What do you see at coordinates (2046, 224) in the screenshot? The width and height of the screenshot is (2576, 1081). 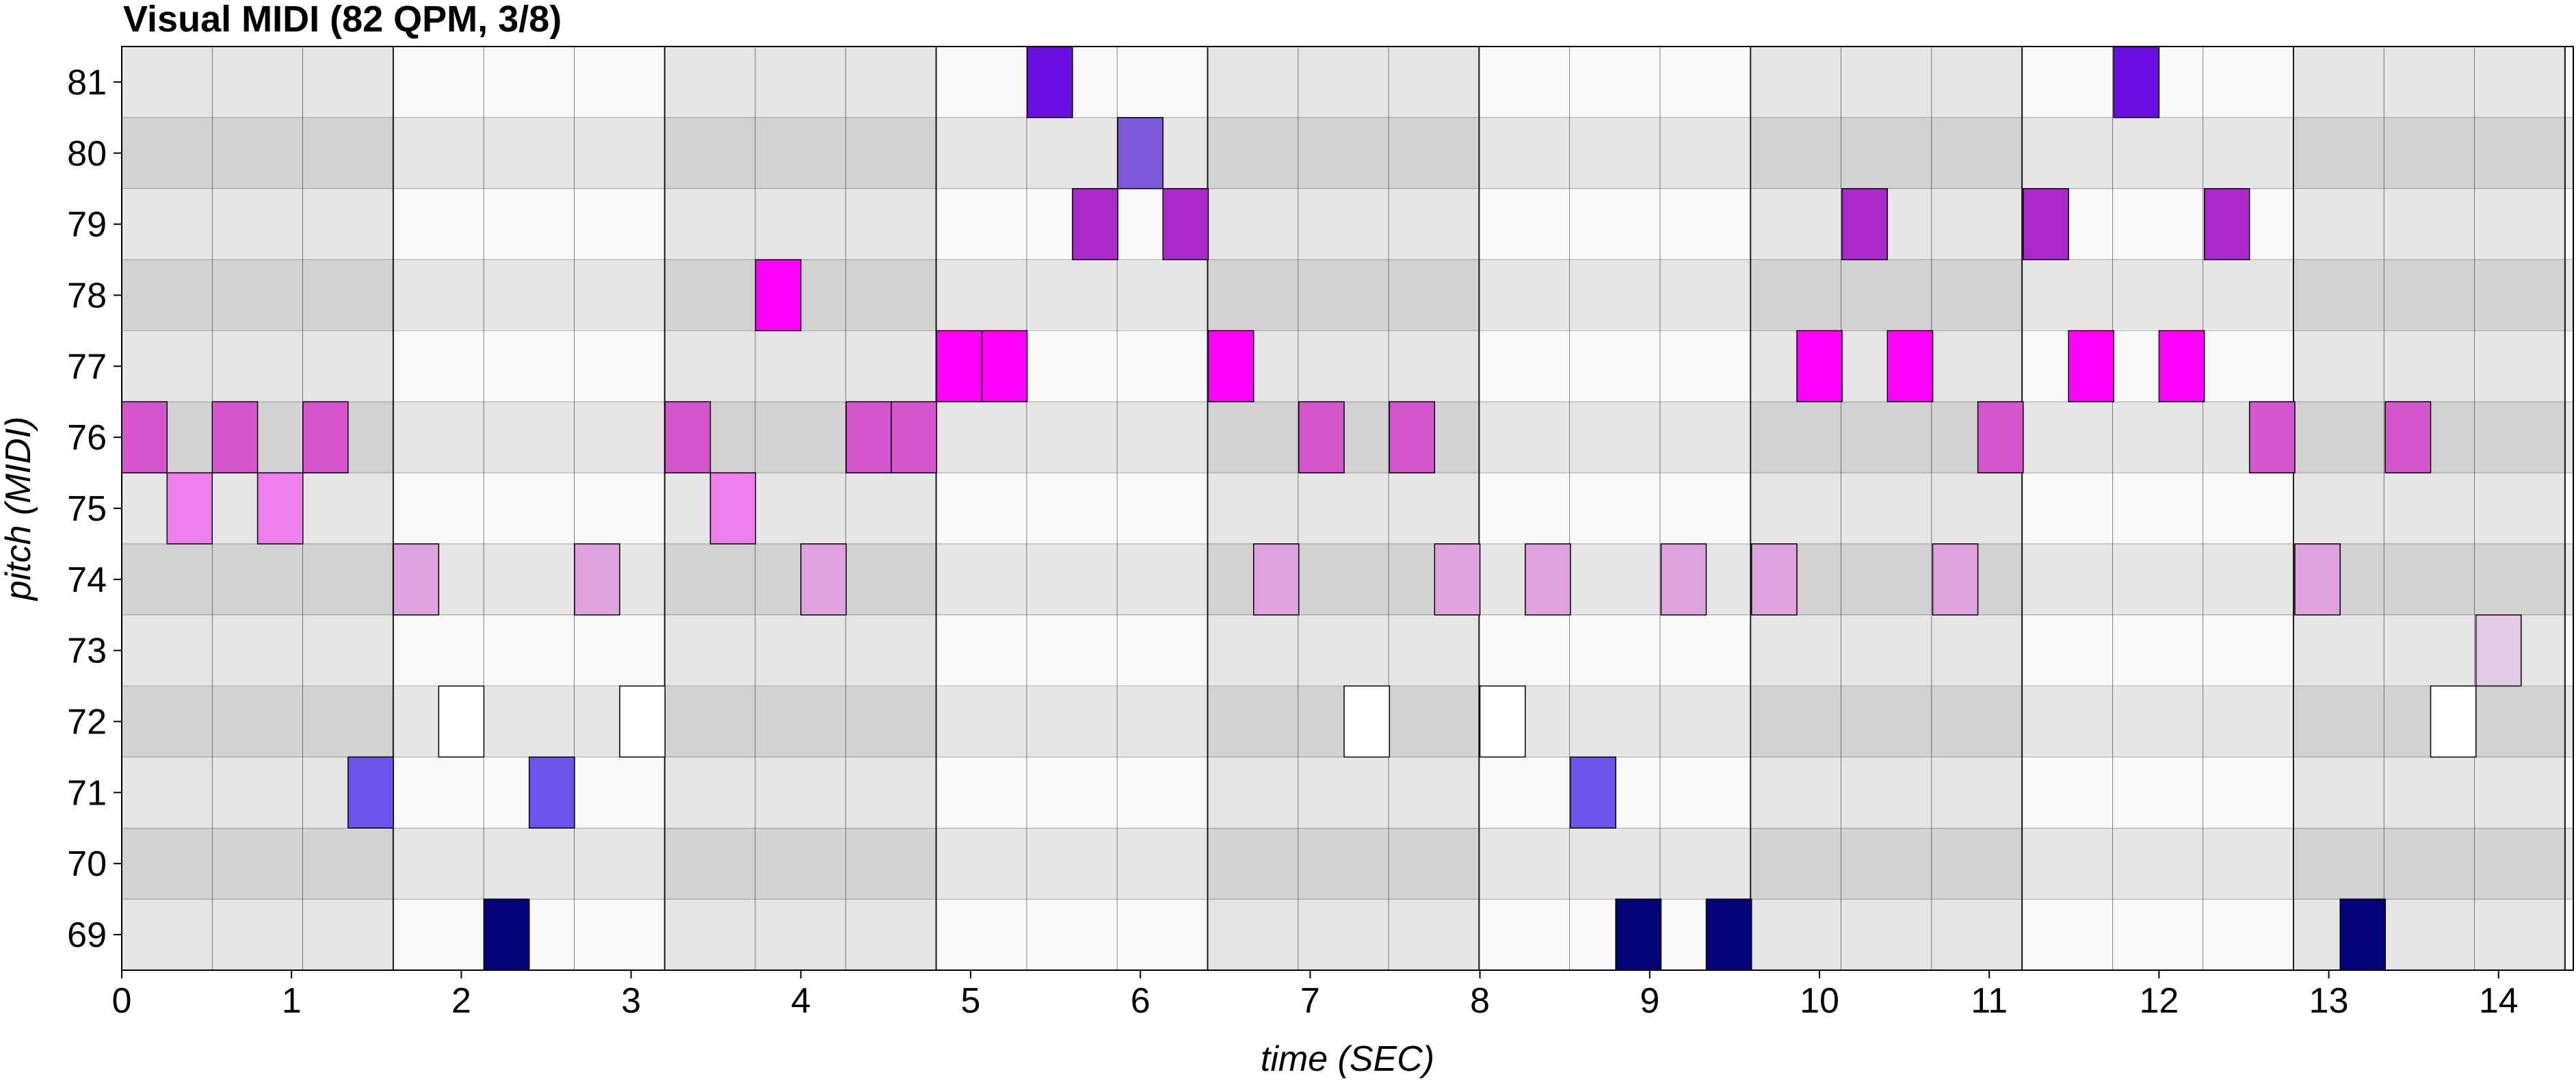 I see `note-79-at-11.2` at bounding box center [2046, 224].